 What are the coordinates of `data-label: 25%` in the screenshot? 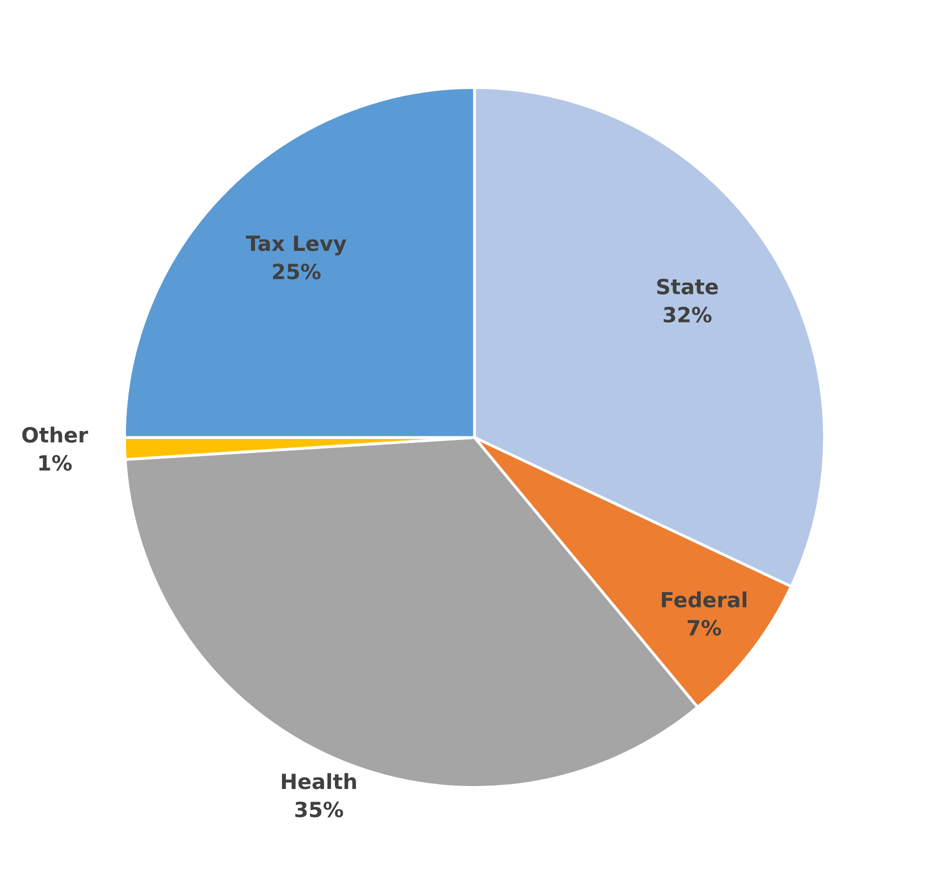 It's located at (297, 272).